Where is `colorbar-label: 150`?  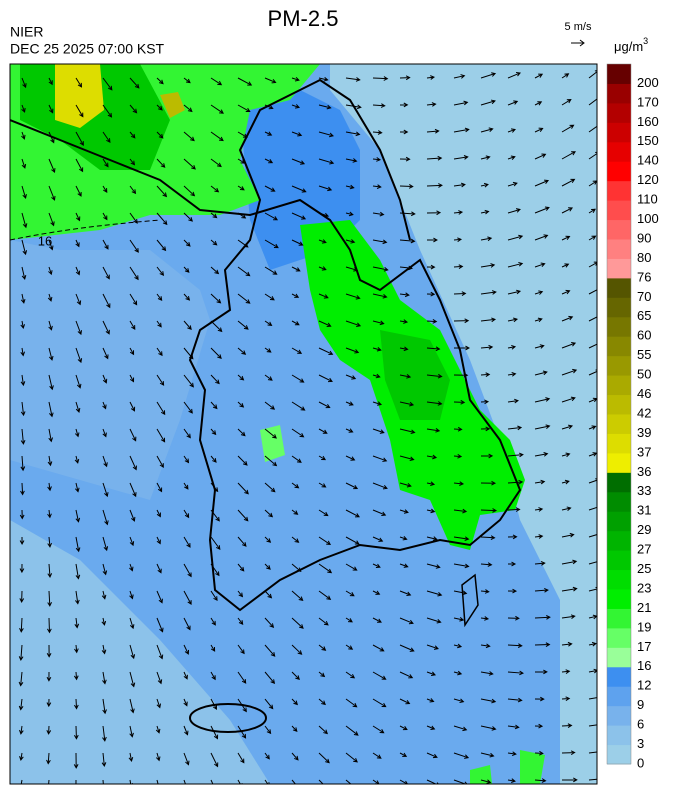 colorbar-label: 150 is located at coordinates (648, 140).